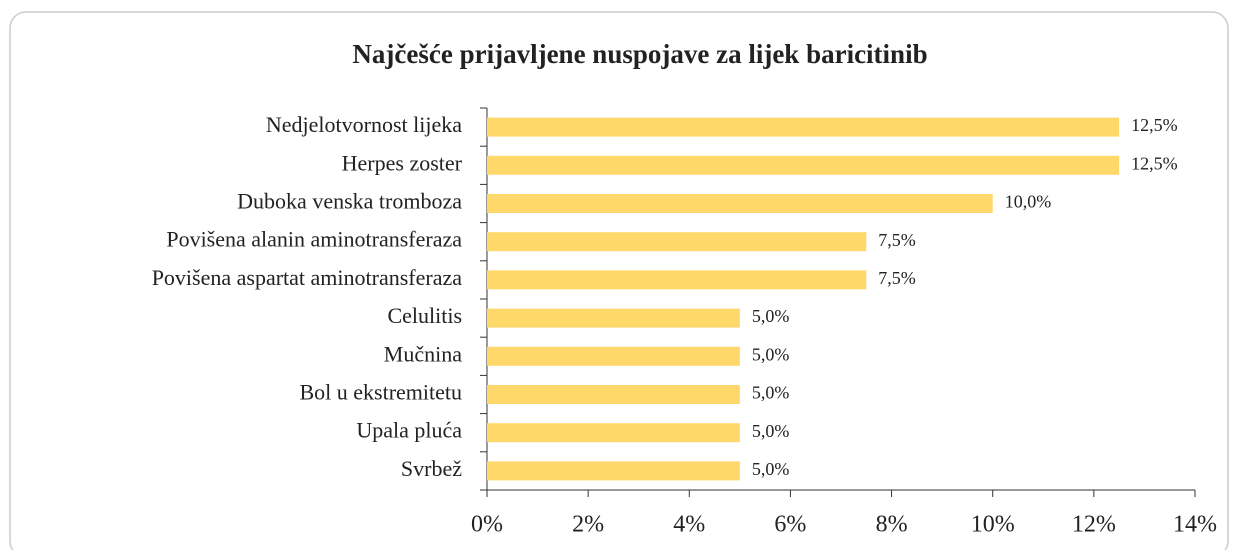 The image size is (1236, 555). What do you see at coordinates (380, 392) in the screenshot?
I see `y-tick-label: Bol u ekstremitetu` at bounding box center [380, 392].